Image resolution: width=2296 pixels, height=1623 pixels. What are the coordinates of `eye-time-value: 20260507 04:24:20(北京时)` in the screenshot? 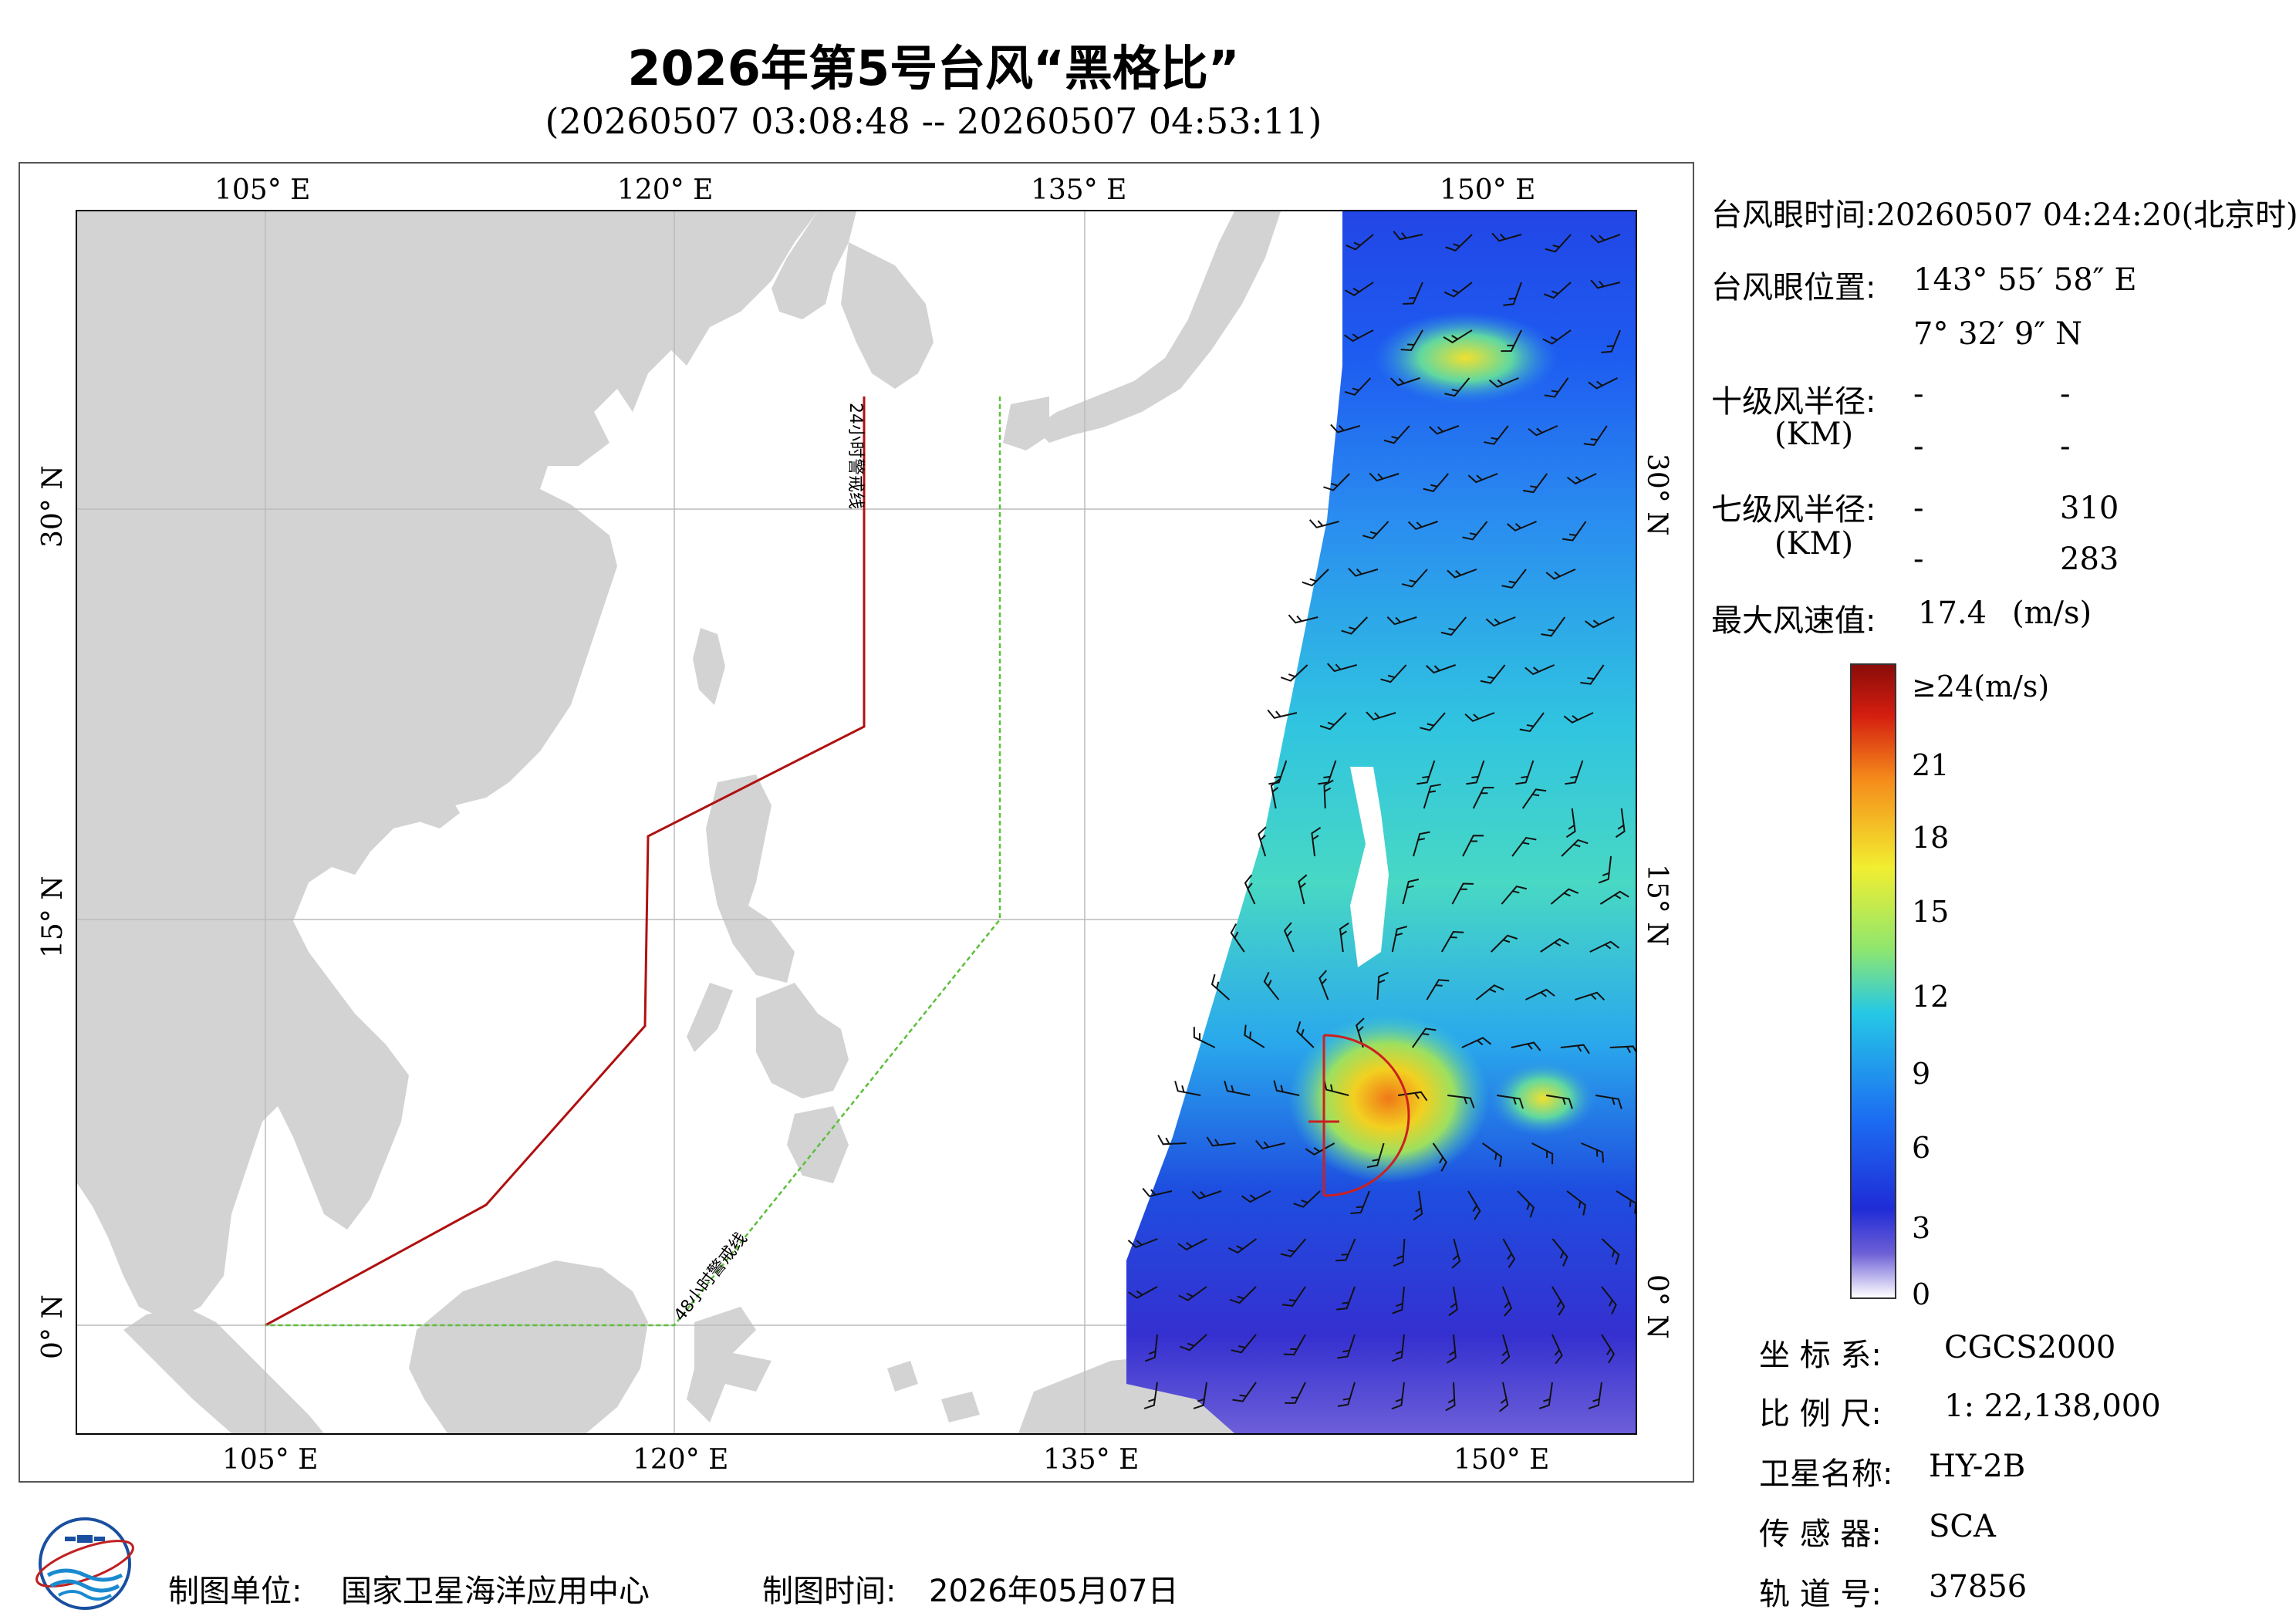 It's located at (2086, 215).